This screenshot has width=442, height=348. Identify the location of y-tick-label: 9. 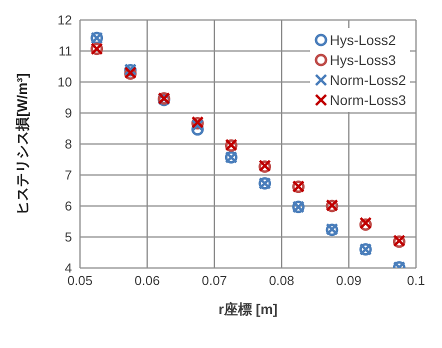
(68, 113).